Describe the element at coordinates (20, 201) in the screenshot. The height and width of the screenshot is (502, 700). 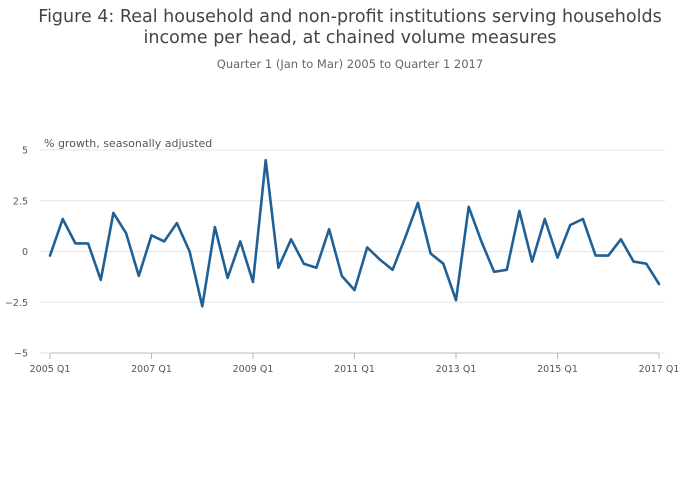
I see `y-tick-label: 2.5` at that location.